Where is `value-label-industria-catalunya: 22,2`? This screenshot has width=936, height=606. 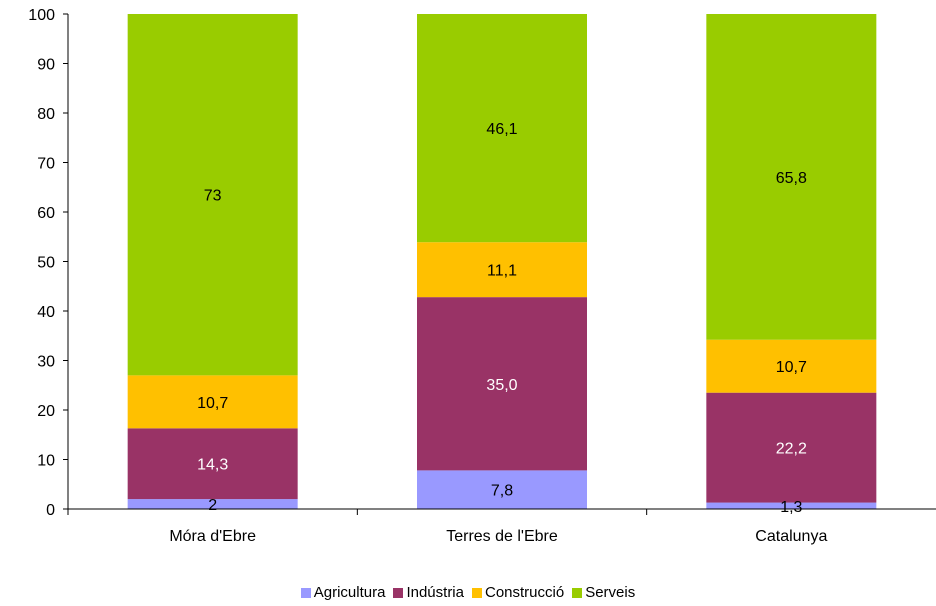
value-label-industria-catalunya: 22,2 is located at coordinates (791, 449).